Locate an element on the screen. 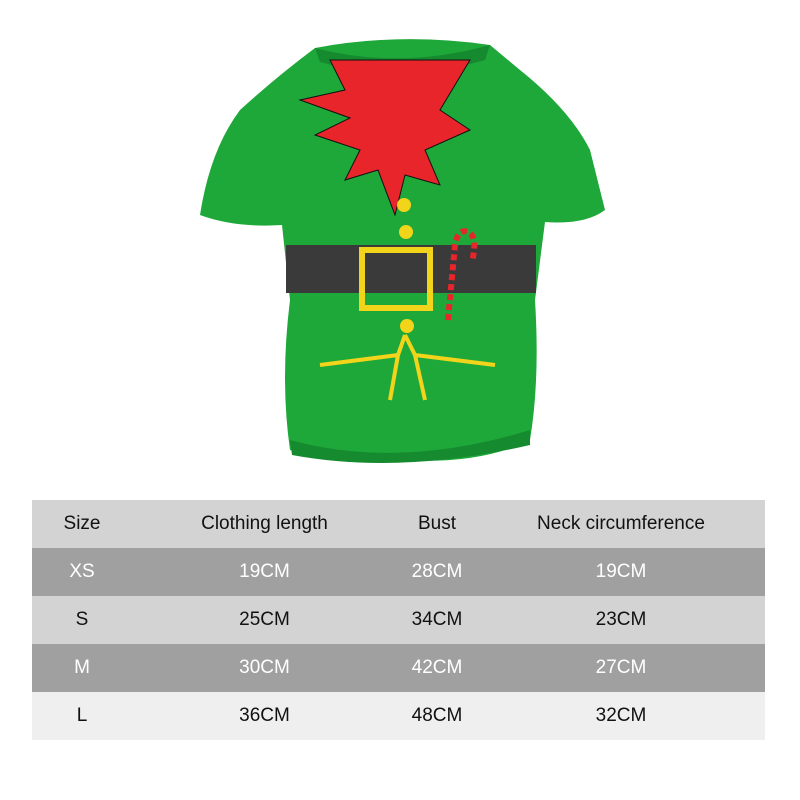 The height and width of the screenshot is (800, 800). cell-size: M is located at coordinates (82, 668).